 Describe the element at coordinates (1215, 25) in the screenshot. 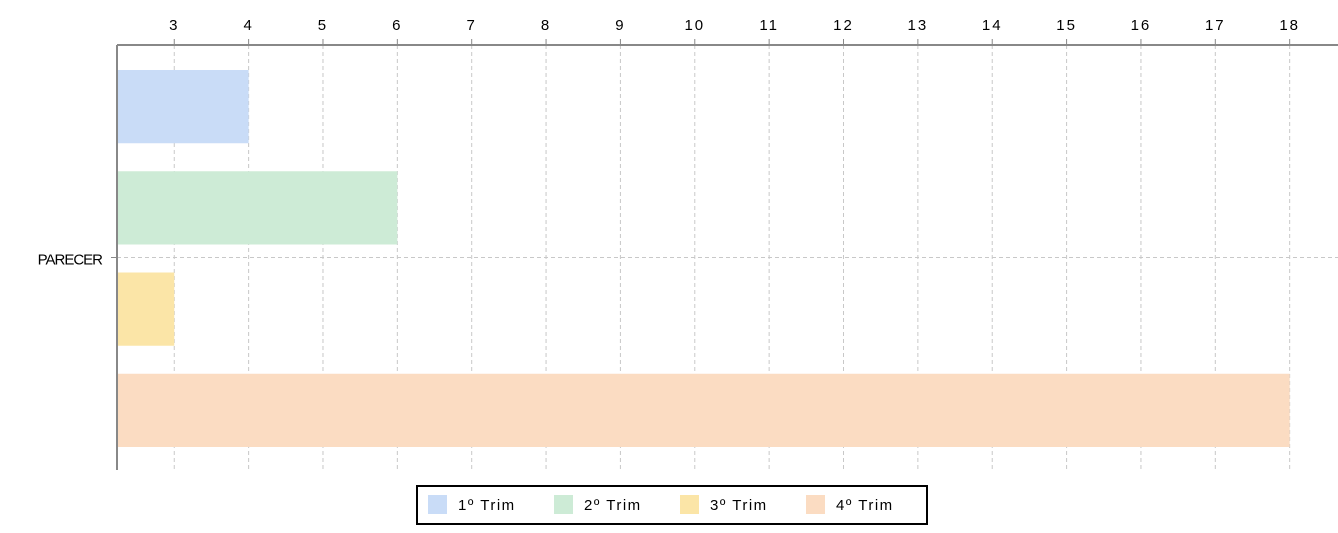

I see `x-tick-label: 17` at that location.